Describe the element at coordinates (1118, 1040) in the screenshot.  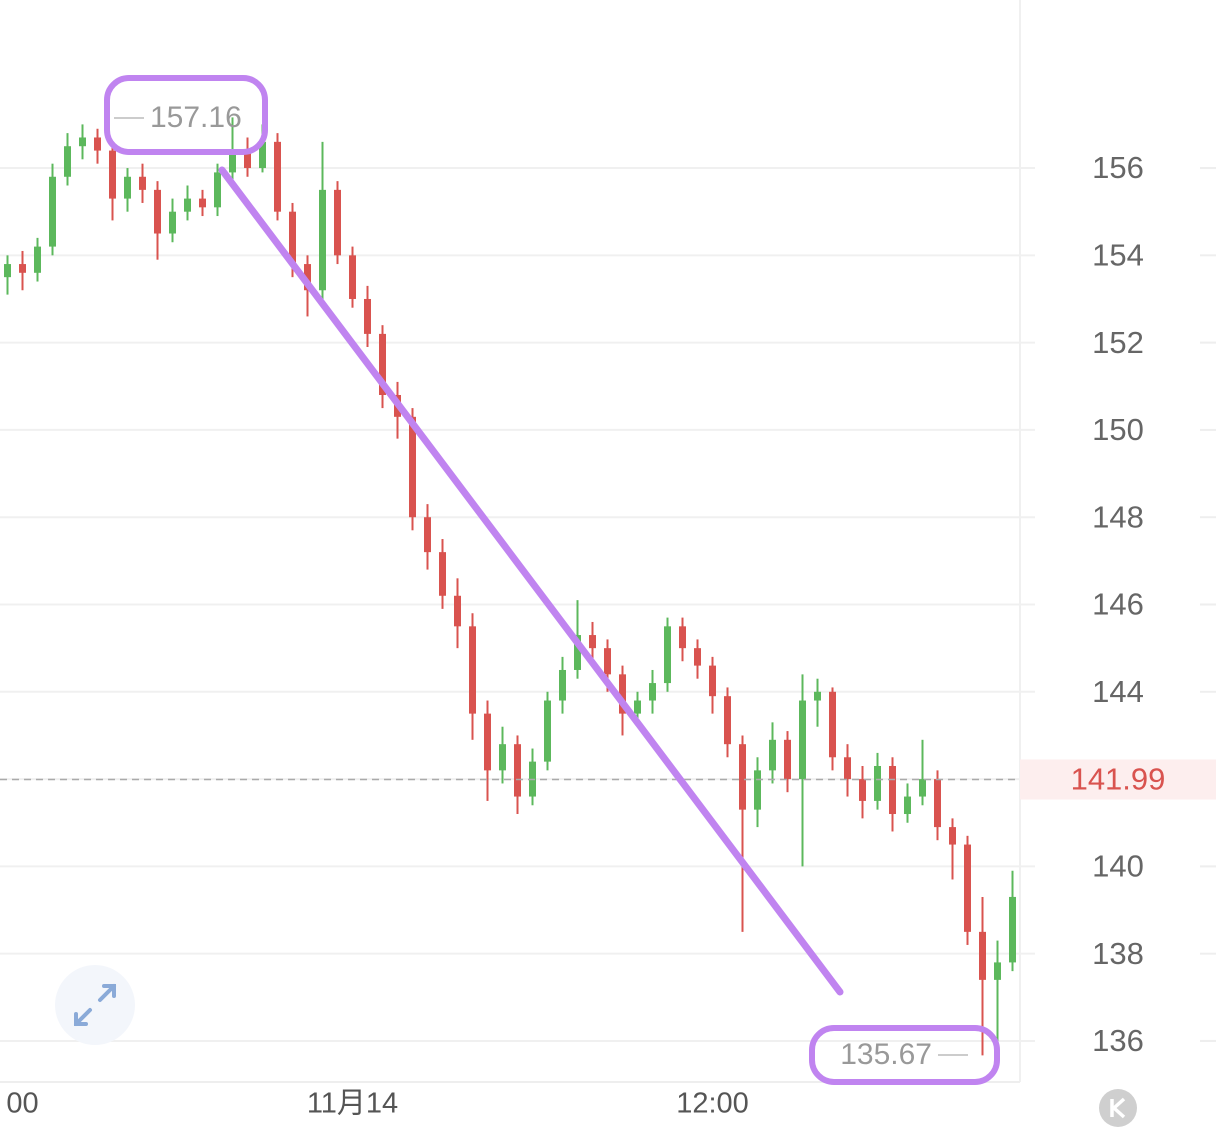
I see `y-tick-label: 136` at that location.